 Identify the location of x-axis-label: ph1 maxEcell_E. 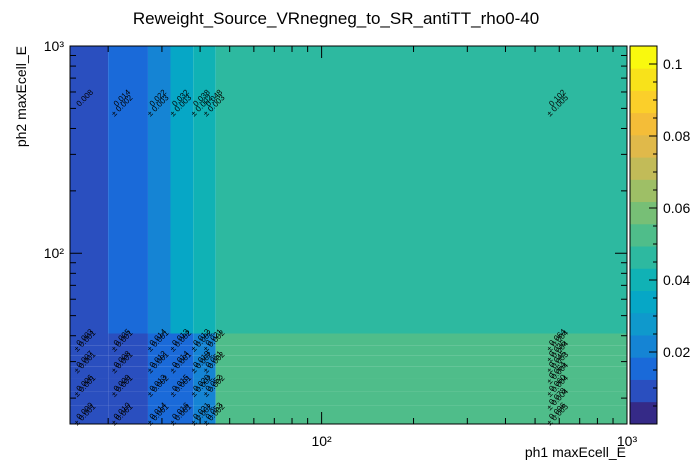
(575, 452).